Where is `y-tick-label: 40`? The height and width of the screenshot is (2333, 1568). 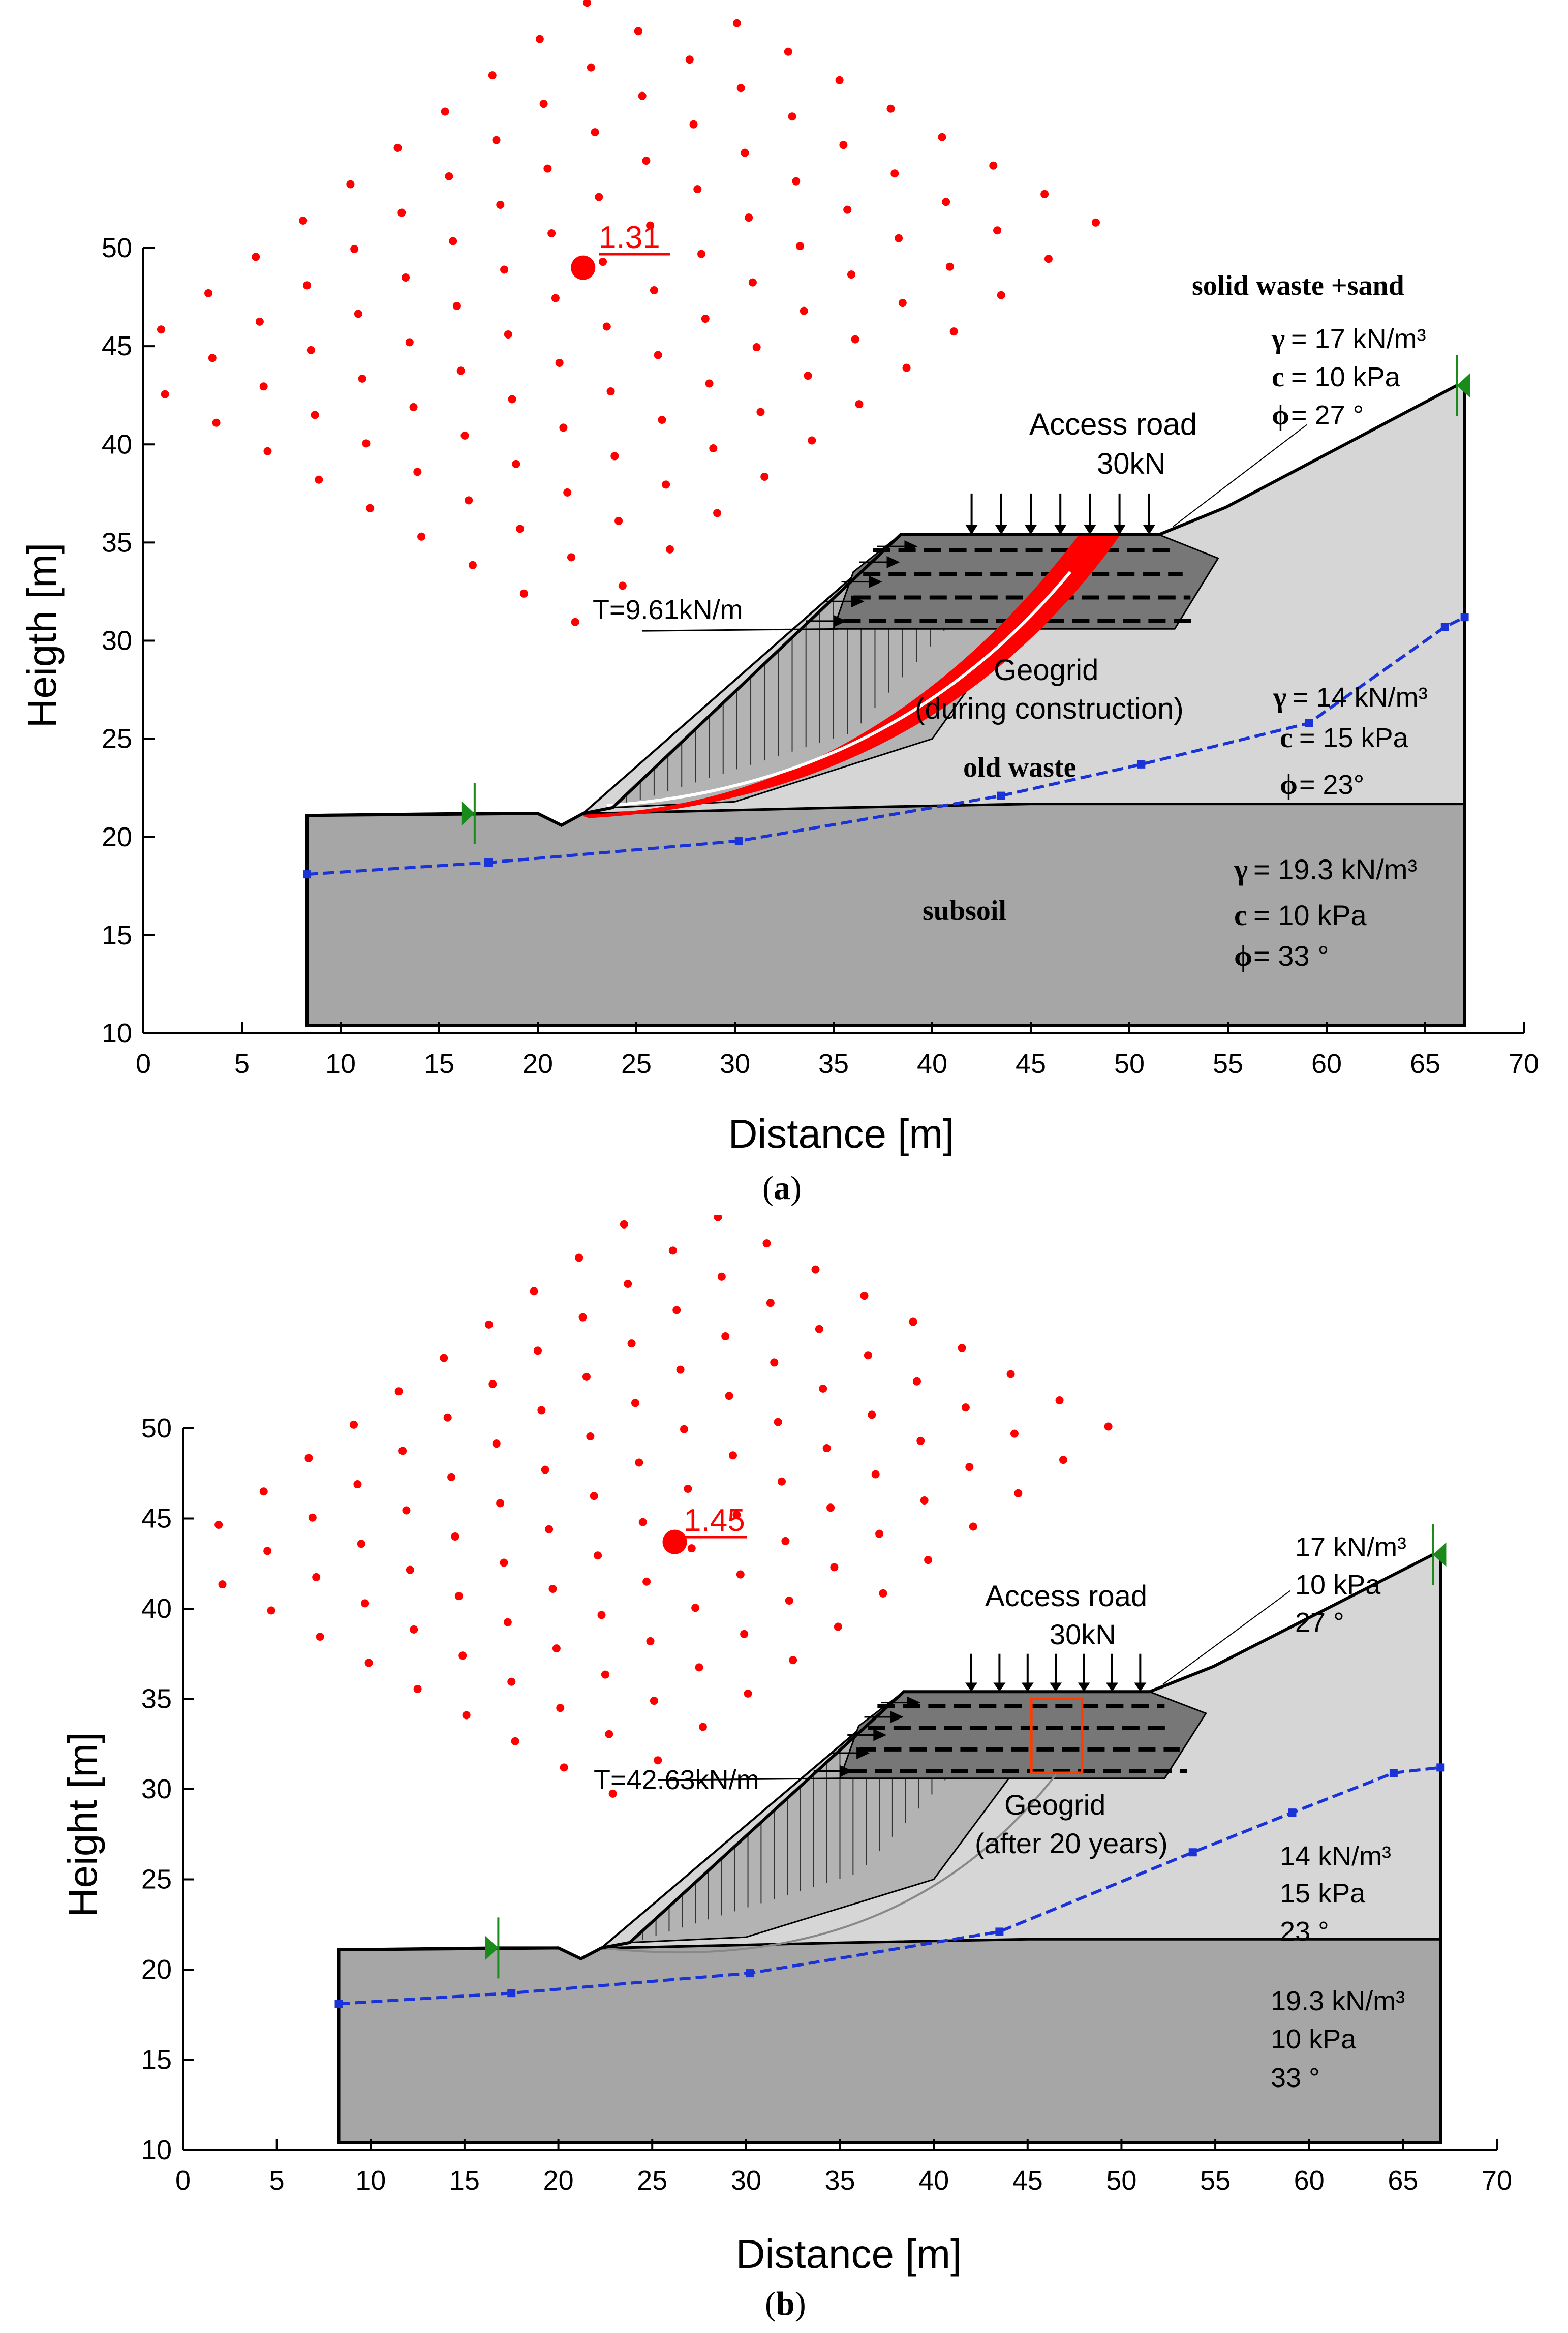 y-tick-label: 40 is located at coordinates (156, 1609).